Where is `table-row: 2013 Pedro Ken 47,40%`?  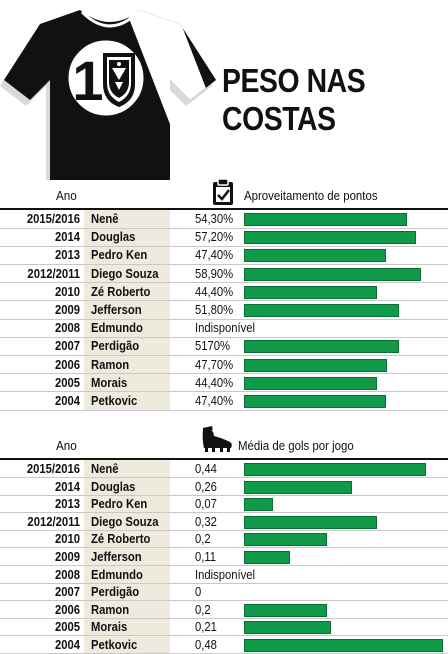
table-row: 2013 Pedro Ken 47,40% is located at coordinates (224, 256).